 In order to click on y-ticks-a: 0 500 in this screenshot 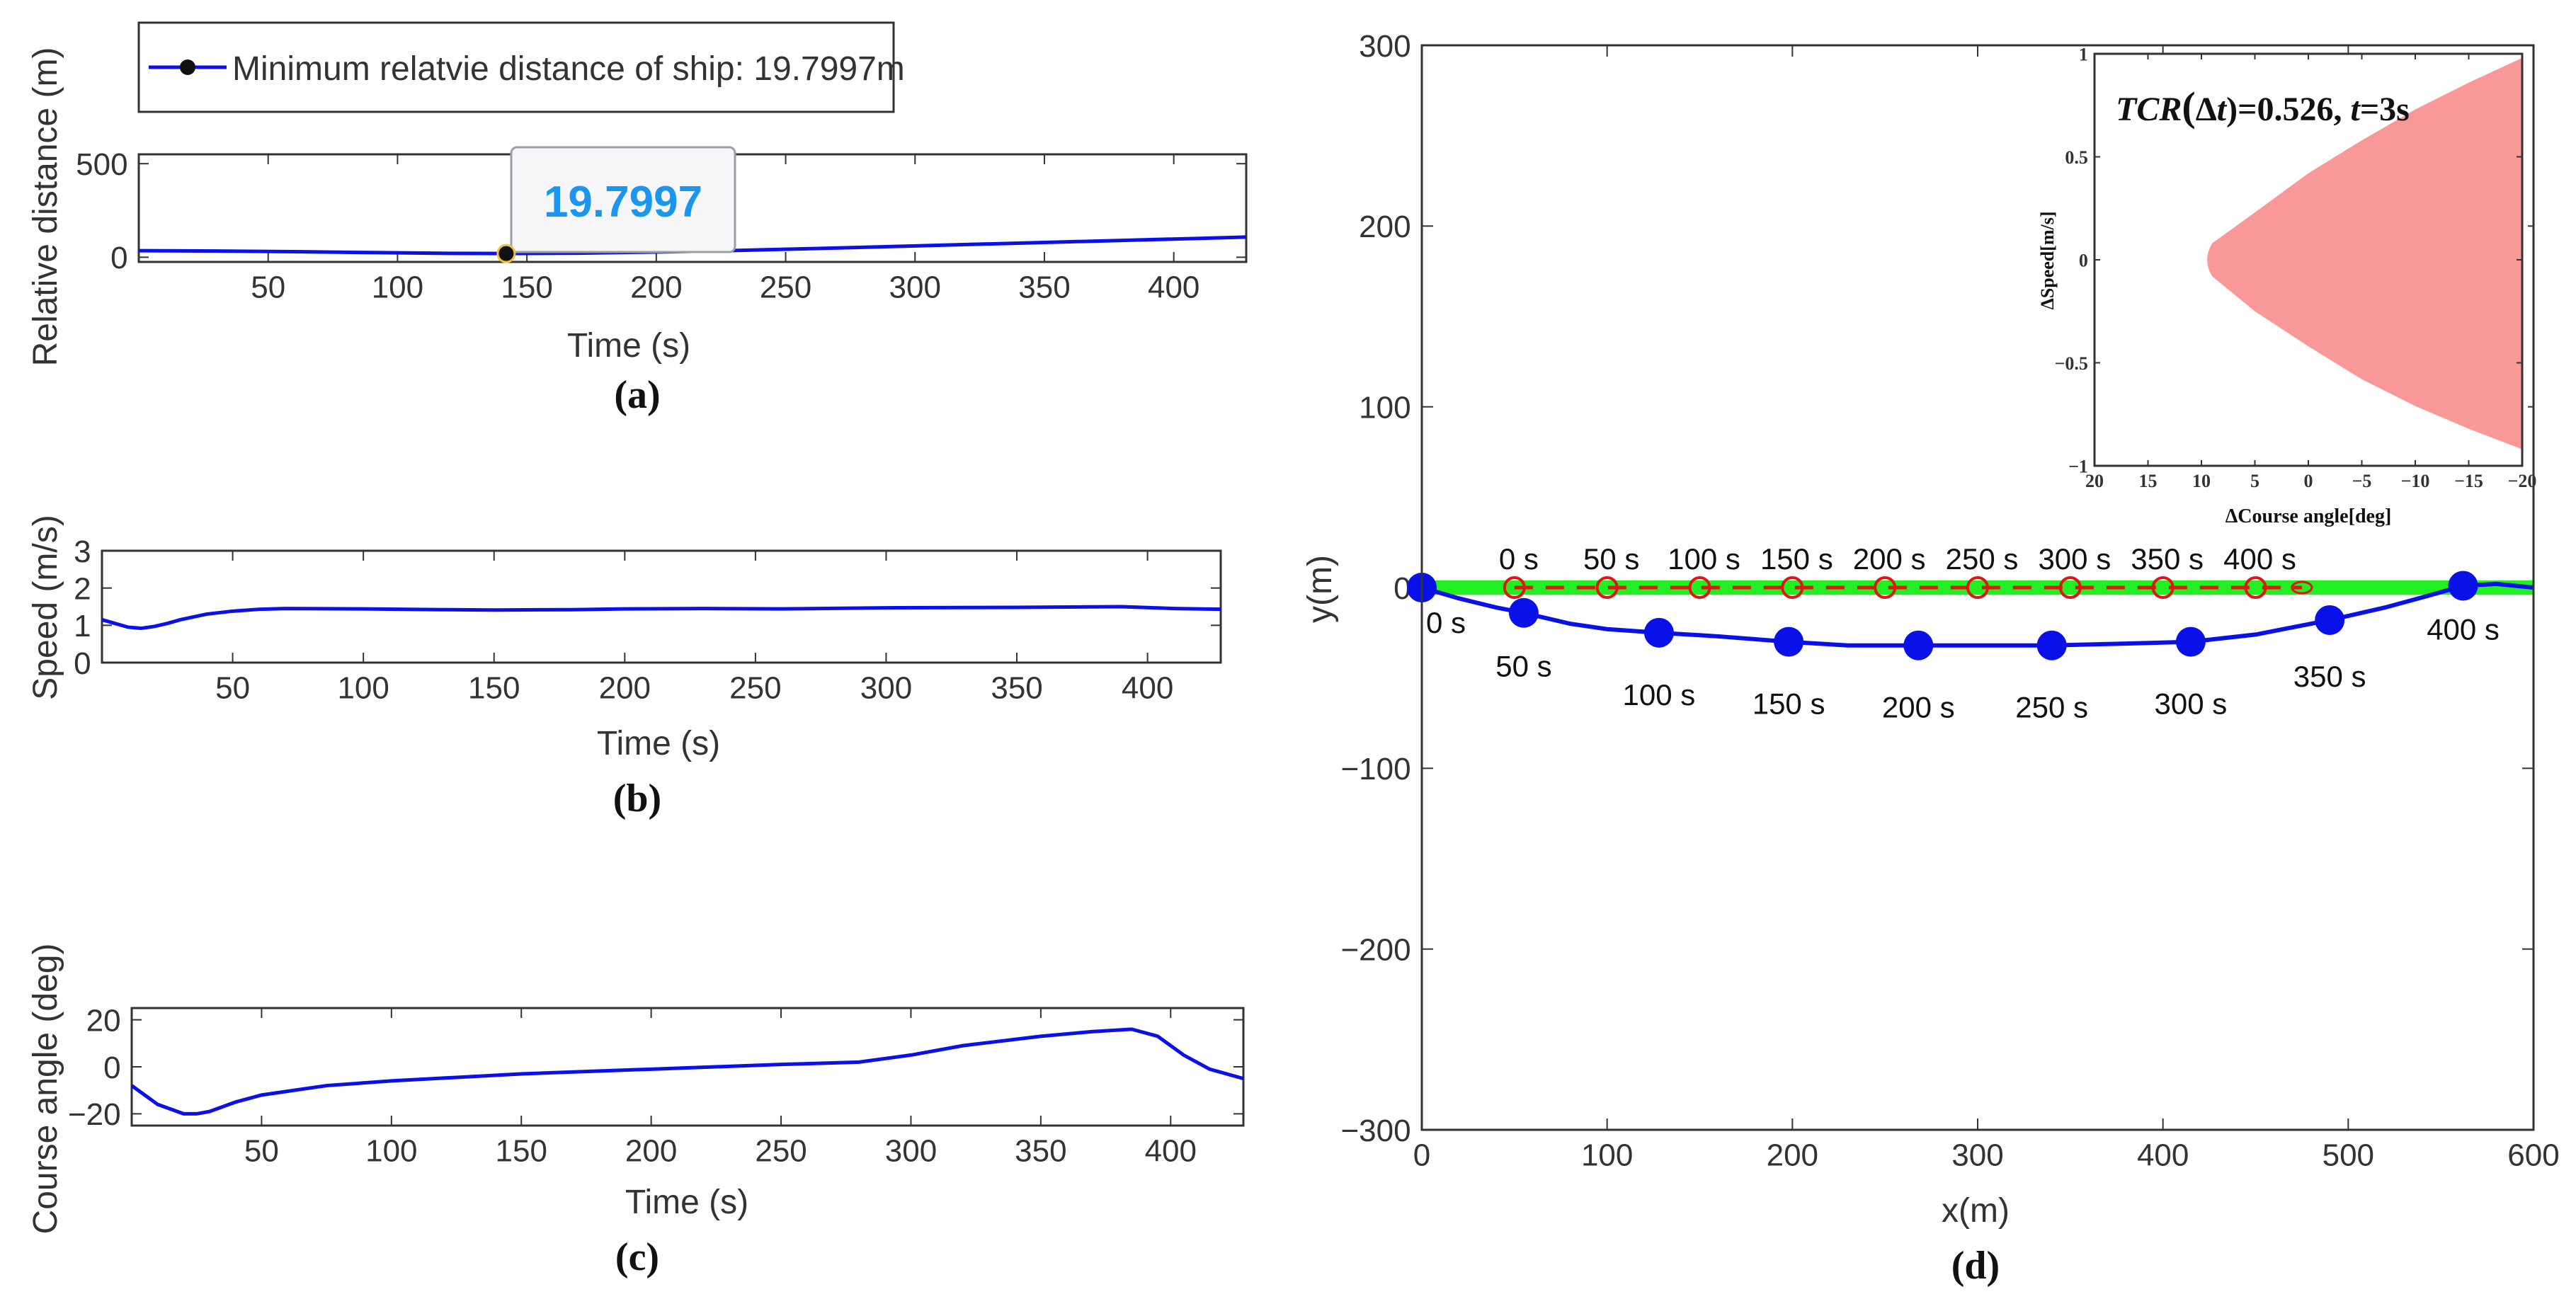, I will do `click(661, 211)`.